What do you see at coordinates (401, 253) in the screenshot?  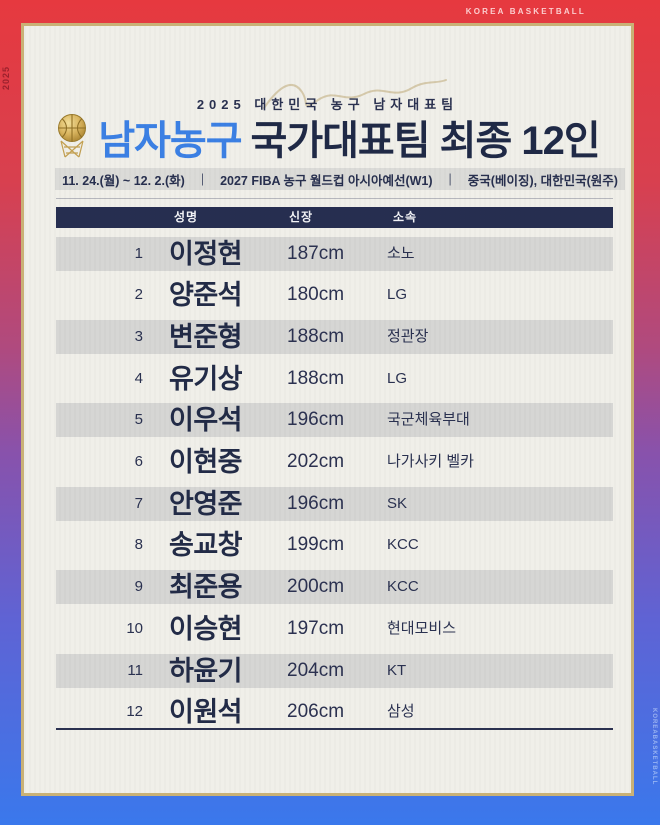 I see `player-team: 소노` at bounding box center [401, 253].